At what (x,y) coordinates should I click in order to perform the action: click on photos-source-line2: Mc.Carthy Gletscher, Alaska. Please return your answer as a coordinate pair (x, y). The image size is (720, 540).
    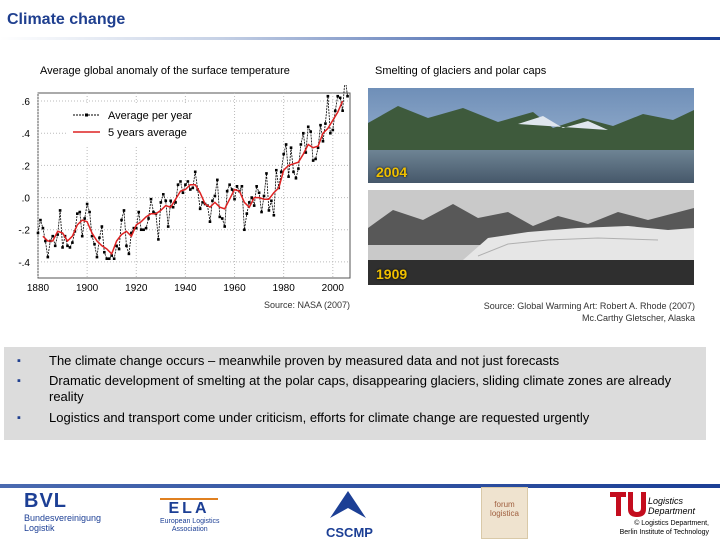
    Looking at the image, I should click on (638, 318).